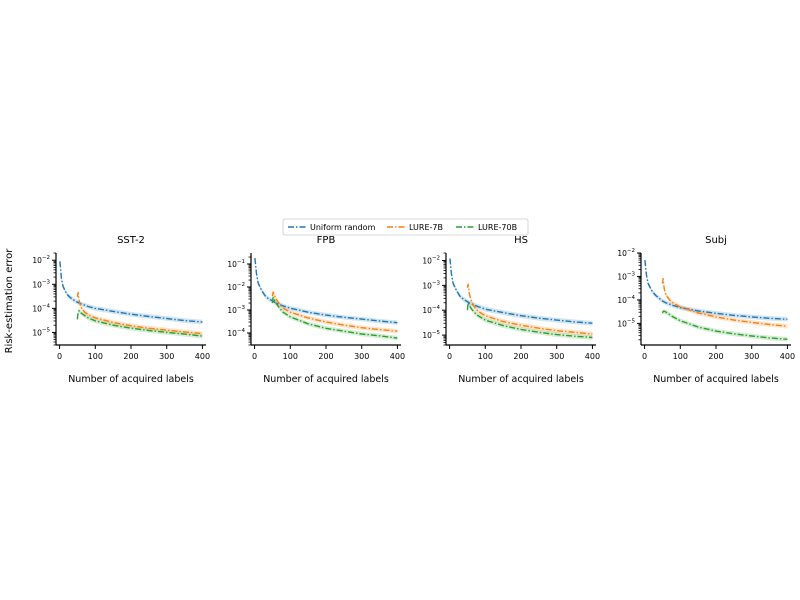 The width and height of the screenshot is (800, 600). I want to click on subplot-title: FPB, so click(326, 240).